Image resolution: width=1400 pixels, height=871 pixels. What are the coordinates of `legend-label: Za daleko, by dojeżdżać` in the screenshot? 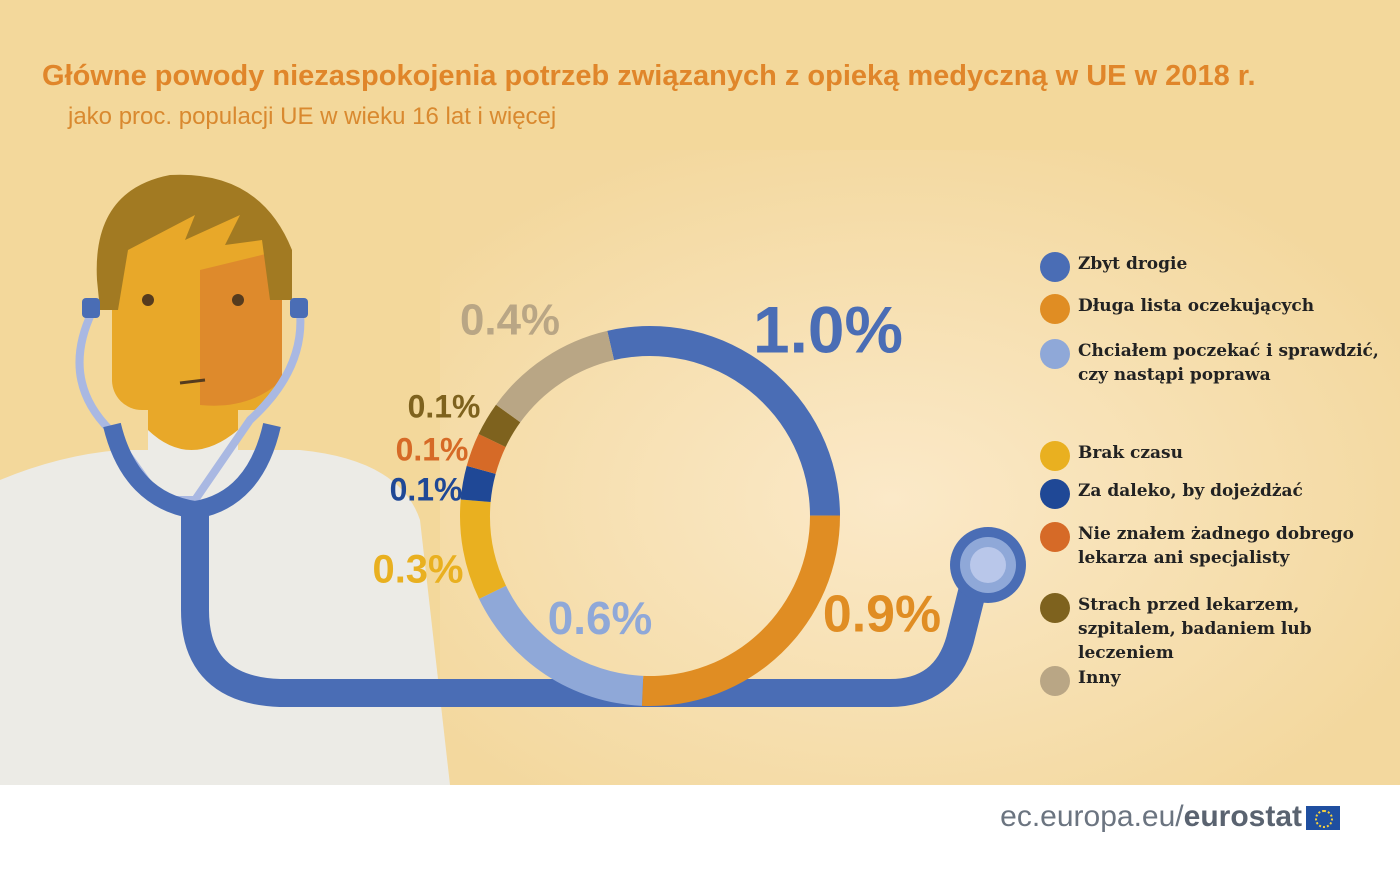 It's located at (1190, 491).